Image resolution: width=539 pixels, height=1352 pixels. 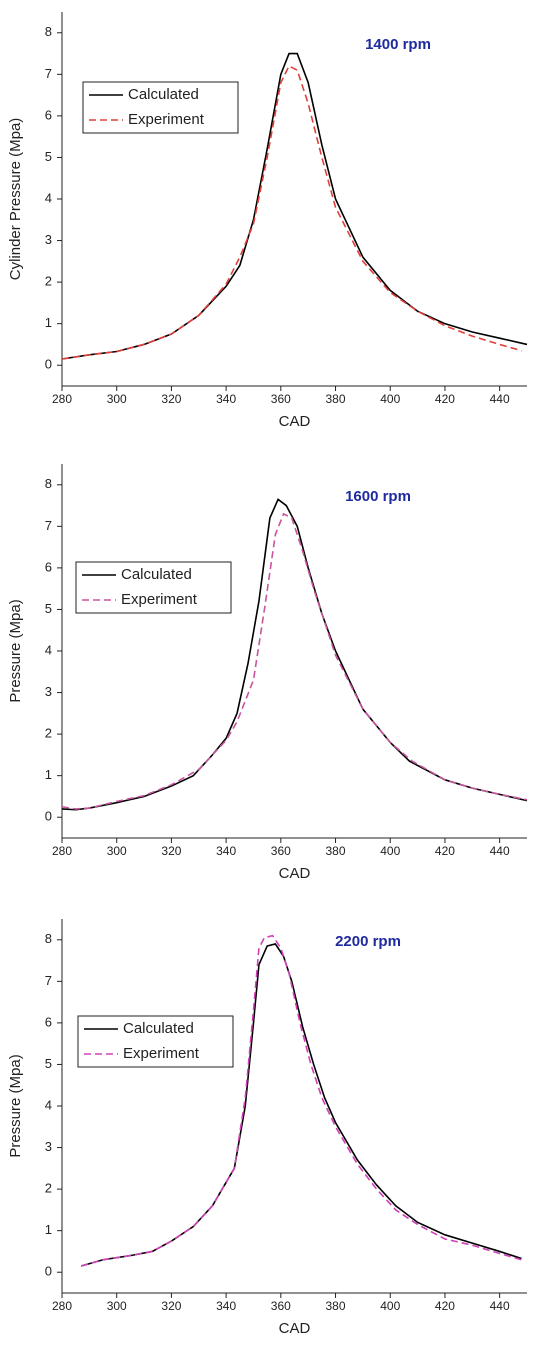 What do you see at coordinates (398, 44) in the screenshot?
I see `annotation: 1400 rpm` at bounding box center [398, 44].